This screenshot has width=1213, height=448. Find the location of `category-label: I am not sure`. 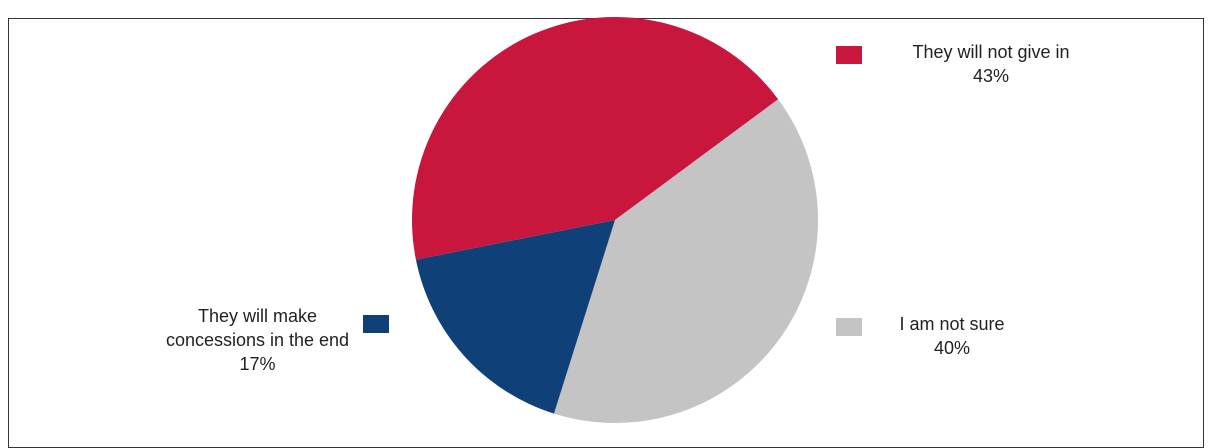

category-label: I am not sure is located at coordinates (952, 324).